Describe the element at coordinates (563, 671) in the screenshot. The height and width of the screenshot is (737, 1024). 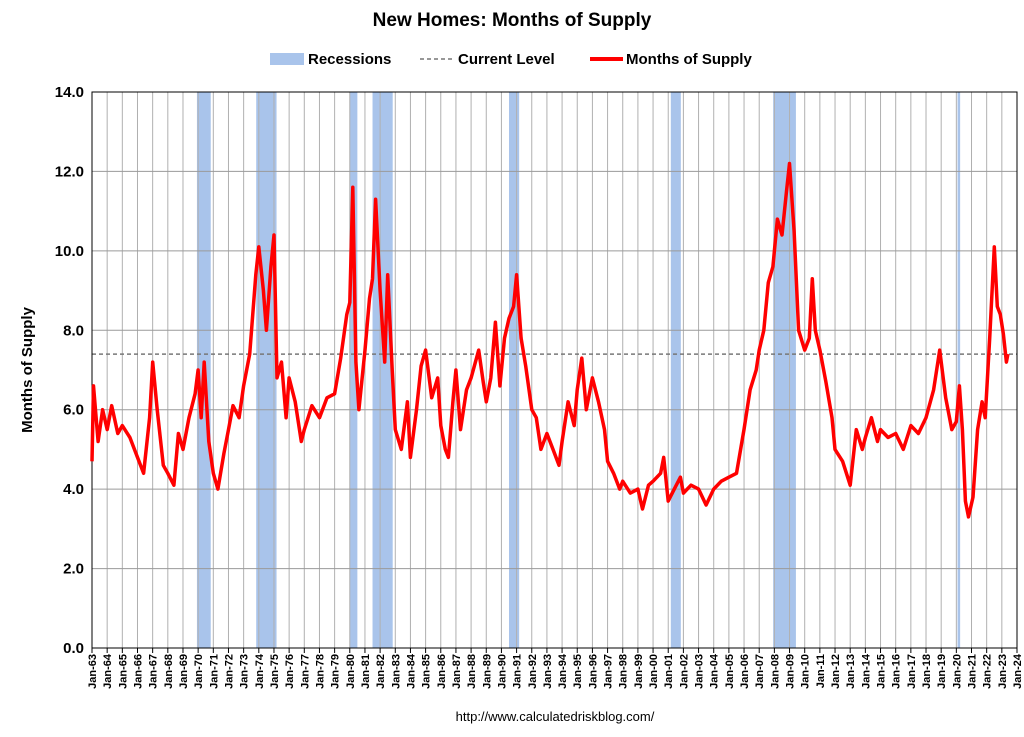
I see `x-tick-label: Jan-94` at that location.